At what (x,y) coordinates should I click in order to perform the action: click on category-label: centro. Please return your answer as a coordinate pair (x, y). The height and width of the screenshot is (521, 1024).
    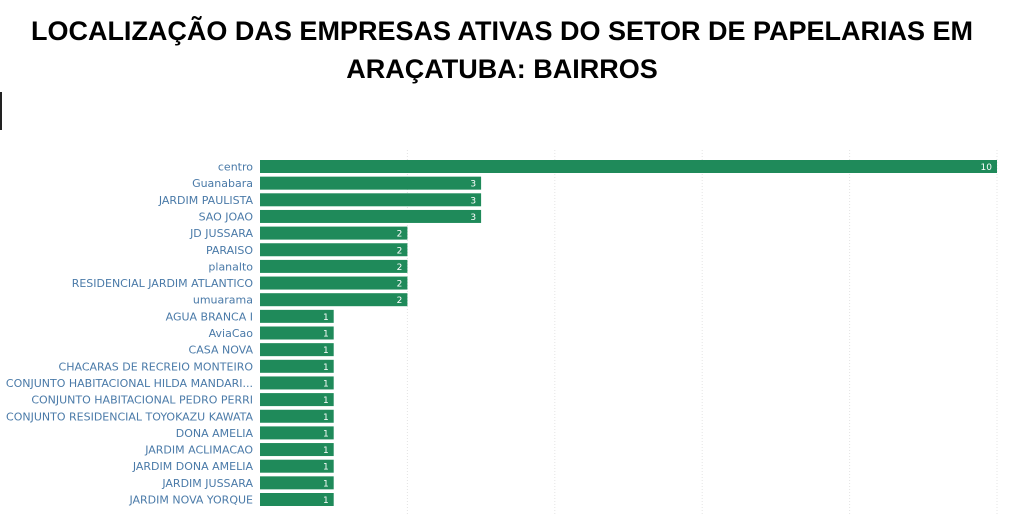
    Looking at the image, I should click on (235, 167).